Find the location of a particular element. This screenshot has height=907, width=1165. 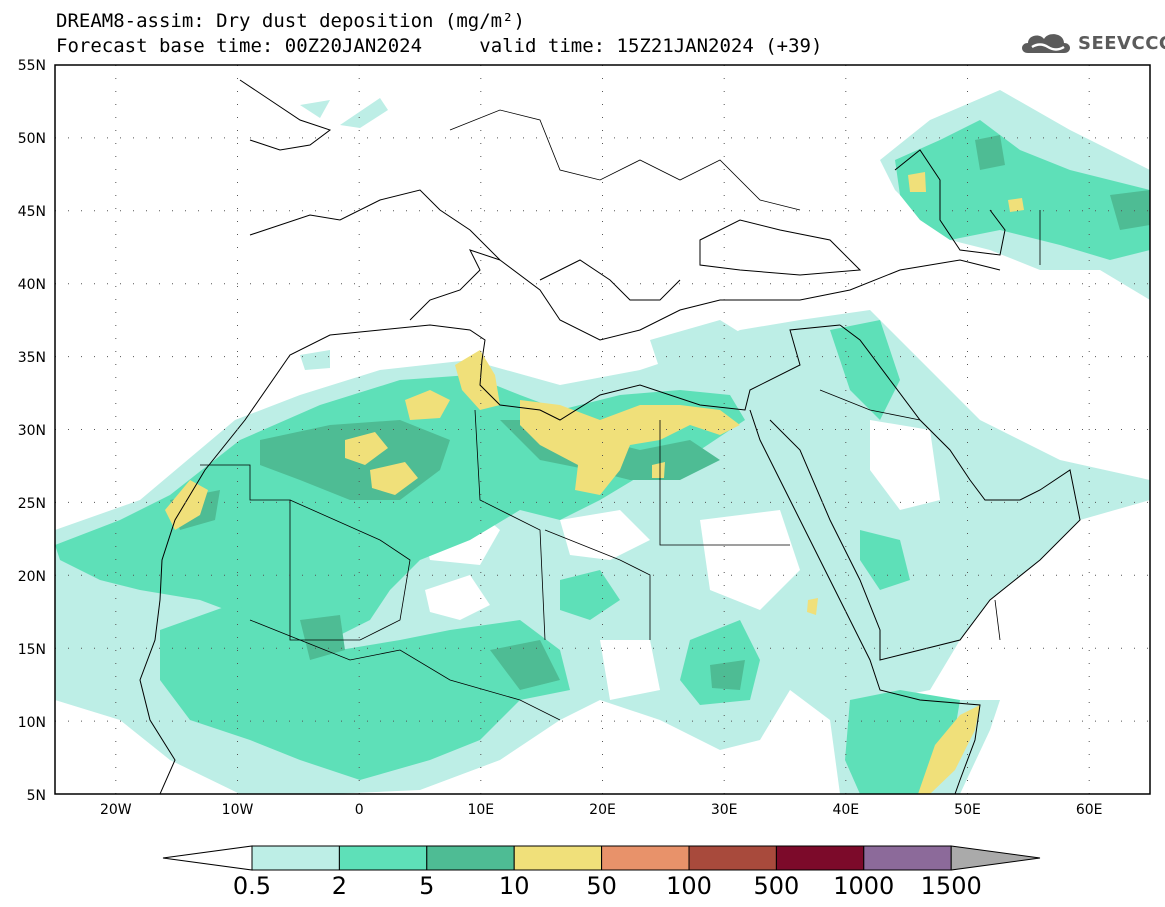

lat-label: 35N is located at coordinates (32, 358).